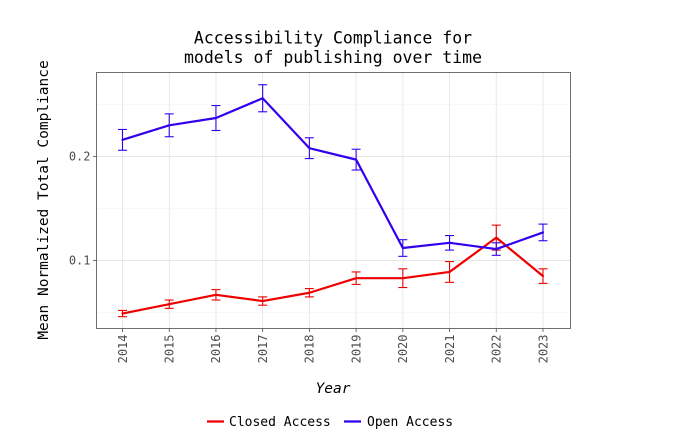 The height and width of the screenshot is (437, 698). I want to click on x-tick-label: 2015, so click(170, 349).